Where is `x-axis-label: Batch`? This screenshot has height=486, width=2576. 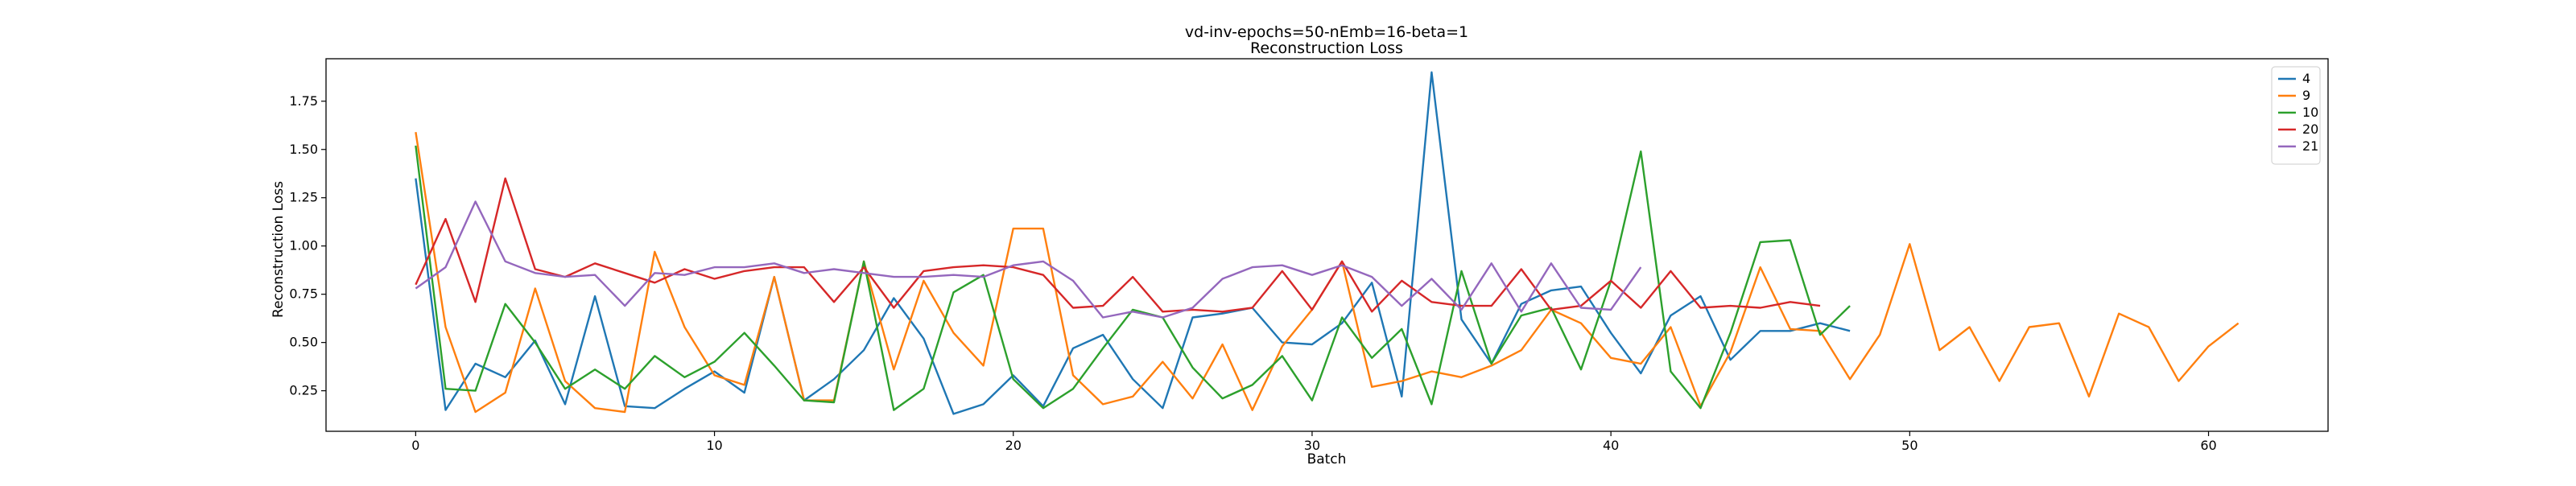 x-axis-label: Batch is located at coordinates (1327, 459).